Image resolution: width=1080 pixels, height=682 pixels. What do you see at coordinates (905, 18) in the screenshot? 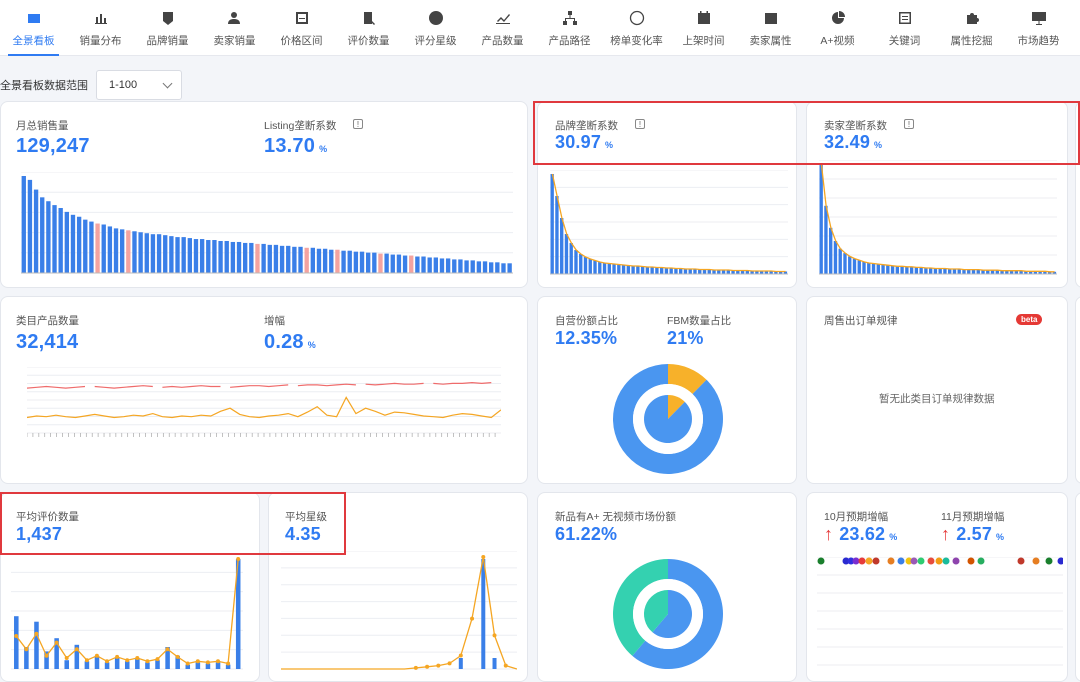
I see `keyword-icon` at bounding box center [905, 18].